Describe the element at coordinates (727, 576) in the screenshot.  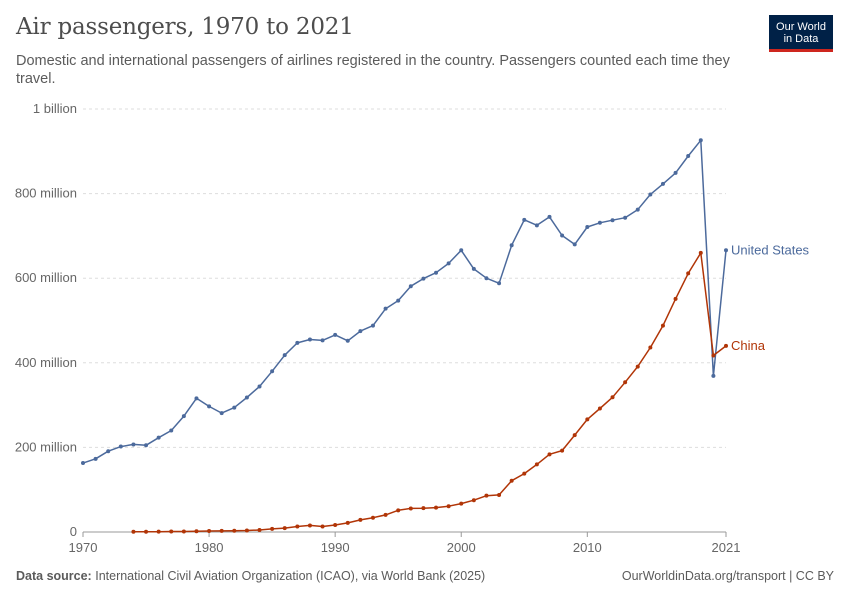
I see `footer-link: OurWorldinData.org/transport | CC BY` at that location.